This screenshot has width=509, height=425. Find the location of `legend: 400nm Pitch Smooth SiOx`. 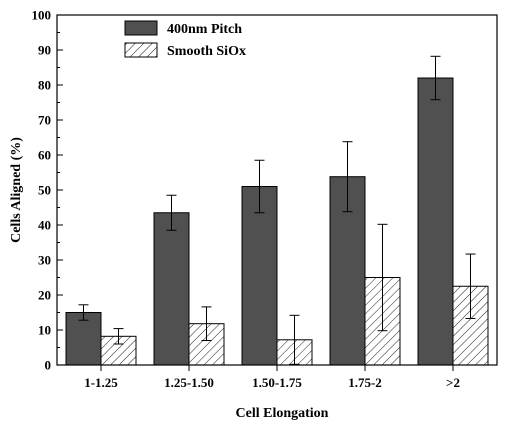

legend: 400nm Pitch Smooth SiOx is located at coordinates (185, 39).